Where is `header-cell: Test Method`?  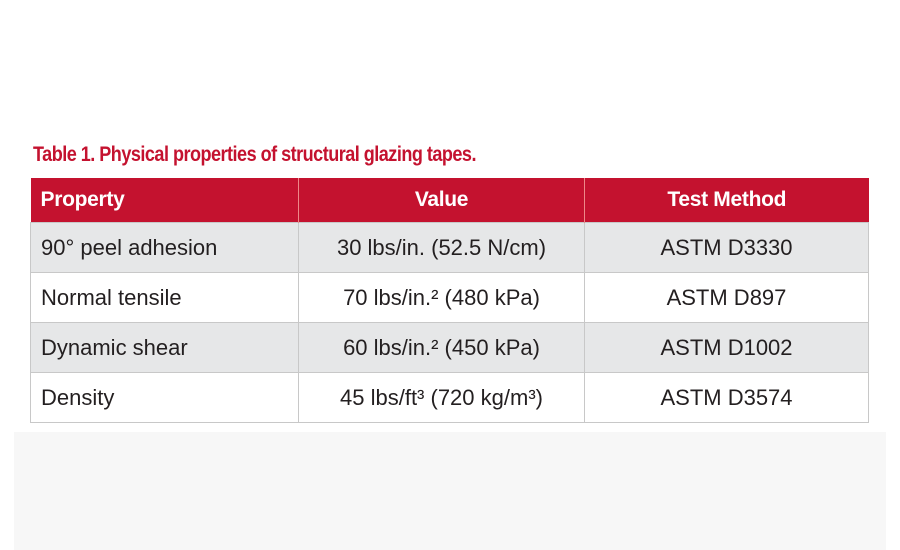 header-cell: Test Method is located at coordinates (726, 200).